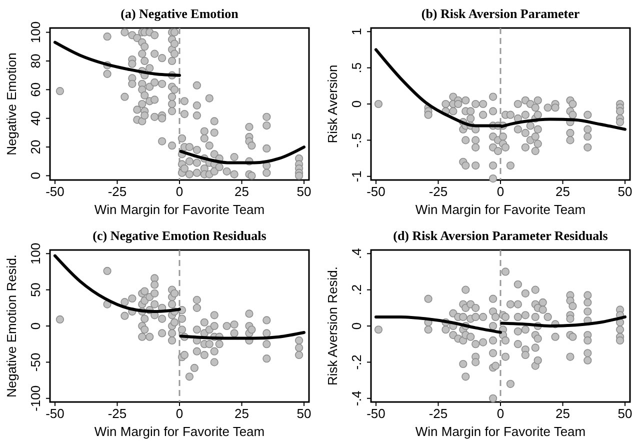 Image resolution: width=642 pixels, height=444 pixels. I want to click on y-axis-title: Risk Aversion Resid., so click(332, 326).